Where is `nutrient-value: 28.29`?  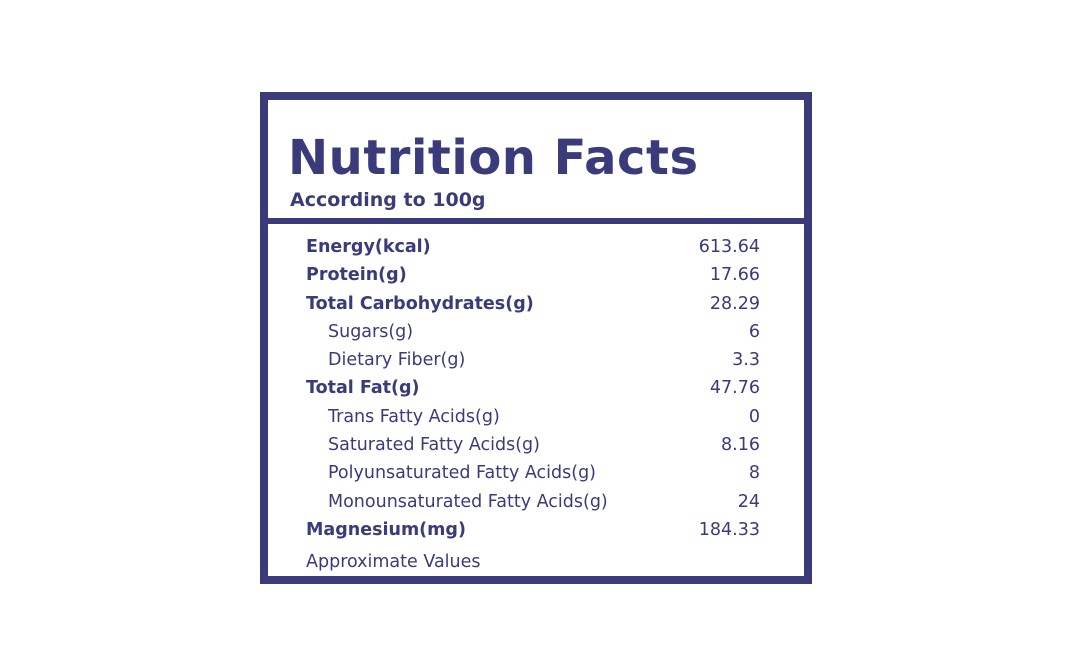
nutrient-value: 28.29 is located at coordinates (734, 303).